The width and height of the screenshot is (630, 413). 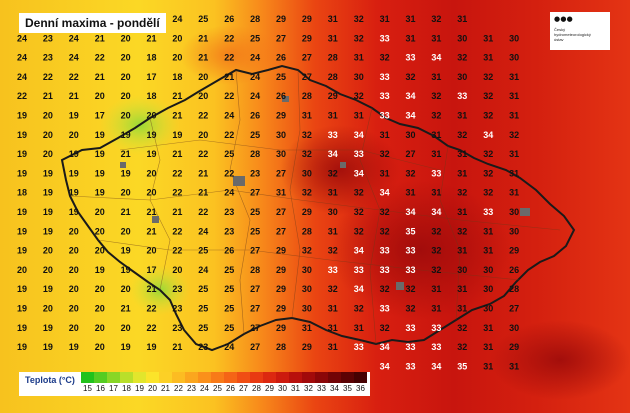 I want to click on legend-title: Teplota (°C), so click(x=50, y=380).